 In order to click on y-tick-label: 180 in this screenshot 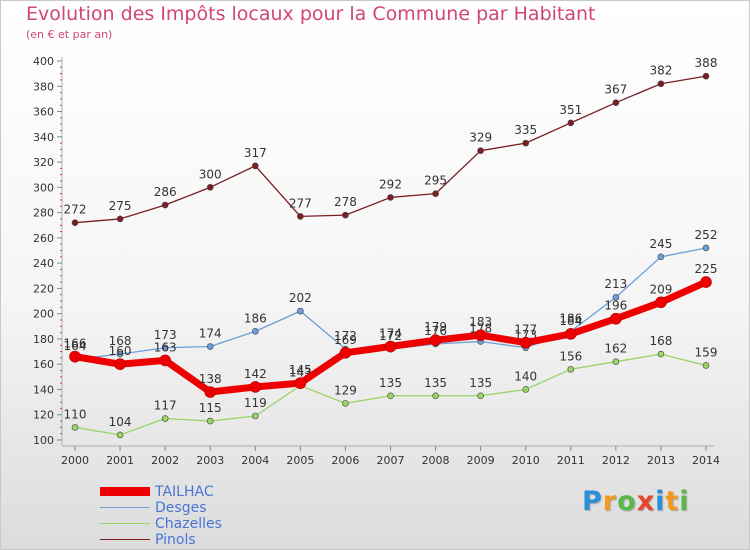, I will do `click(43, 339)`.